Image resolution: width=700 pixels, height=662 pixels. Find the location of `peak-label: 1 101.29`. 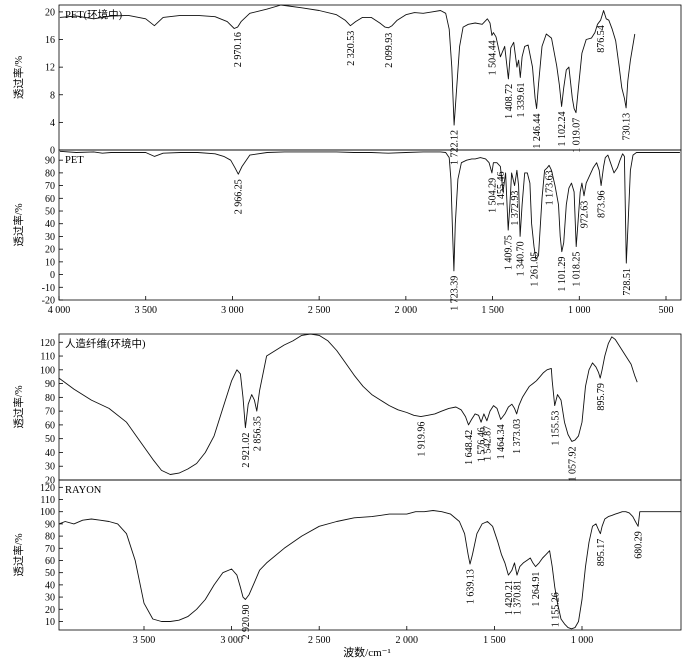

peak-label: 1 101.29 is located at coordinates (562, 274).